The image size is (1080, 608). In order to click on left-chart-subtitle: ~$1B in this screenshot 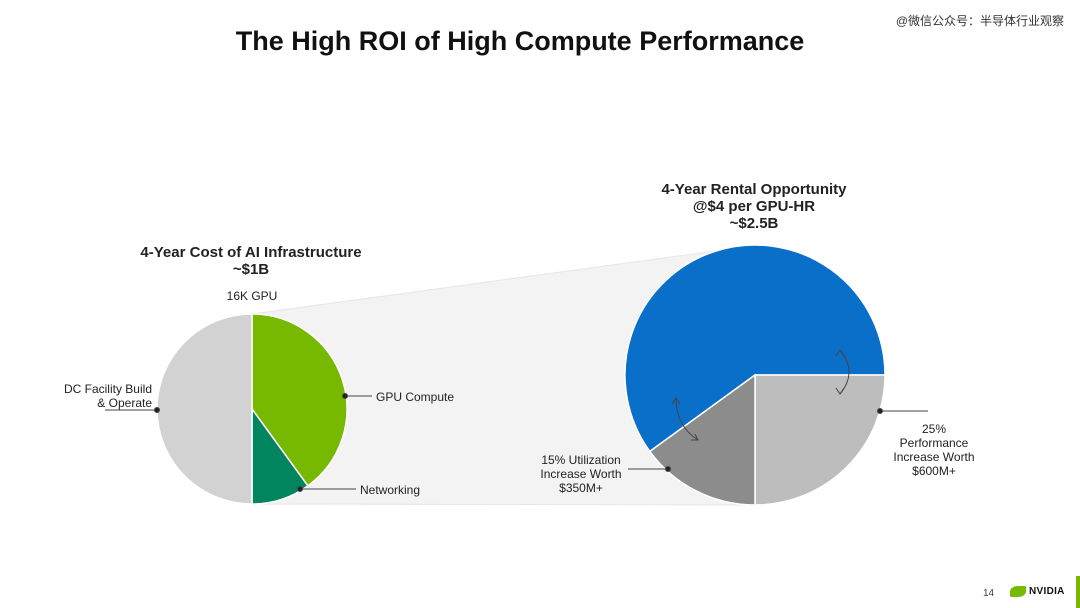, I will do `click(251, 269)`.